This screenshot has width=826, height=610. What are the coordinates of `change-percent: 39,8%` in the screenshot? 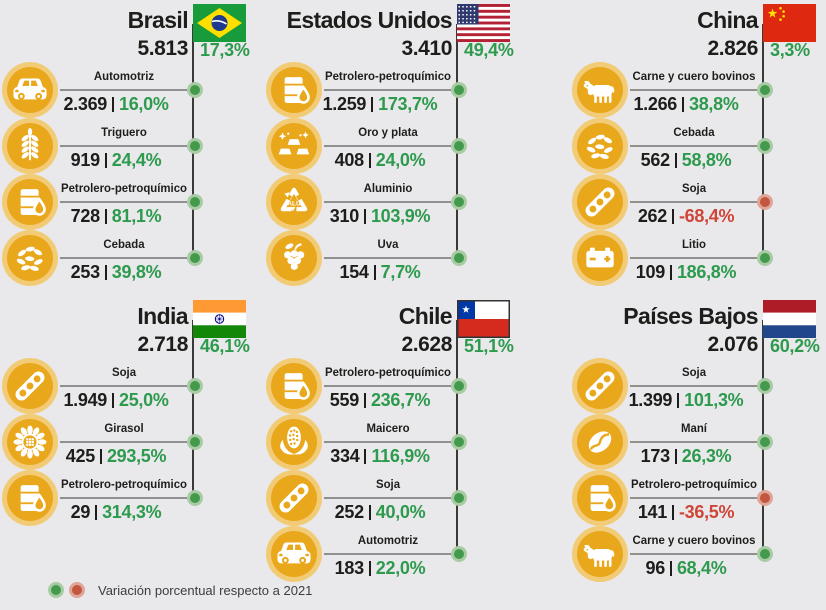 It's located at (136, 272).